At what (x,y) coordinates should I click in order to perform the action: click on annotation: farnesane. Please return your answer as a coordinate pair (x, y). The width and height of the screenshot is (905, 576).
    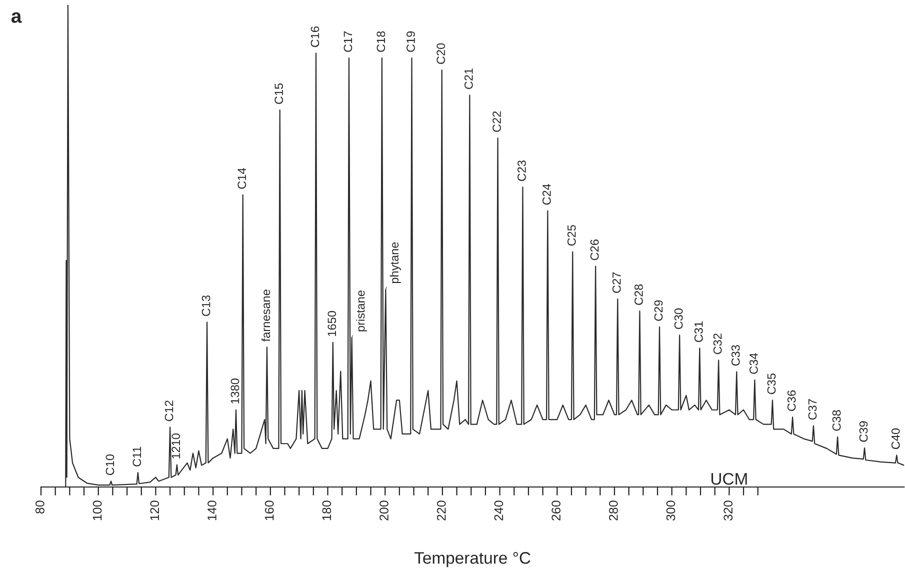
    Looking at the image, I should click on (265, 316).